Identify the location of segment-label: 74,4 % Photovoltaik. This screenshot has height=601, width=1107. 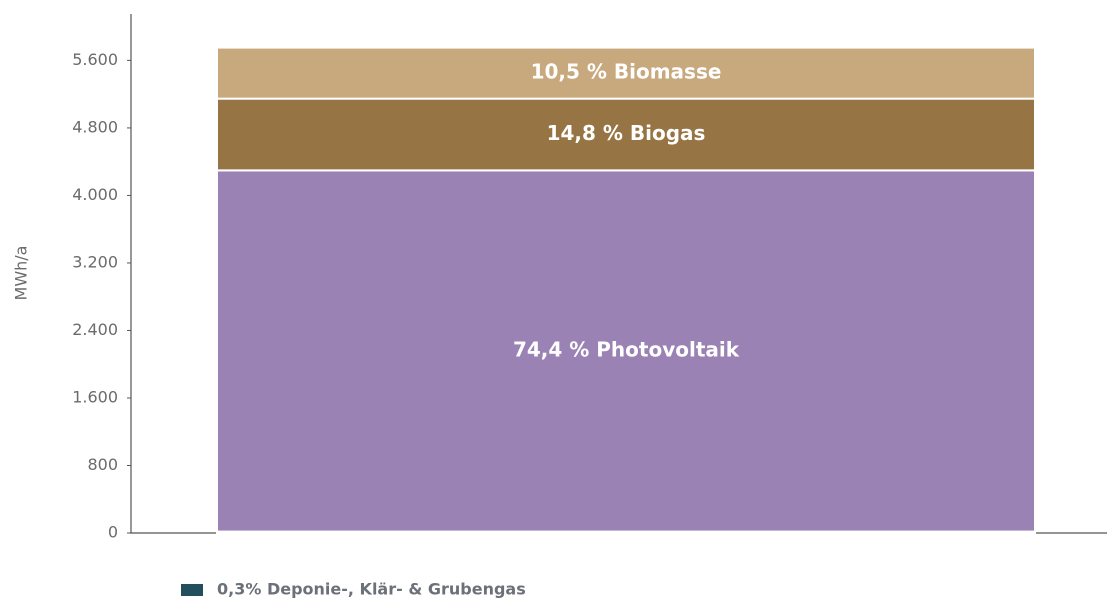
(626, 349).